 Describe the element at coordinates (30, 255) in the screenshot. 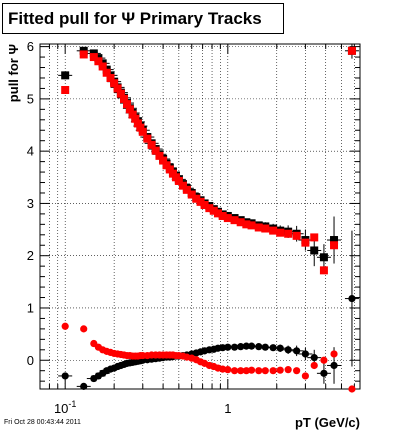

I see `y-tick-label: 2` at that location.